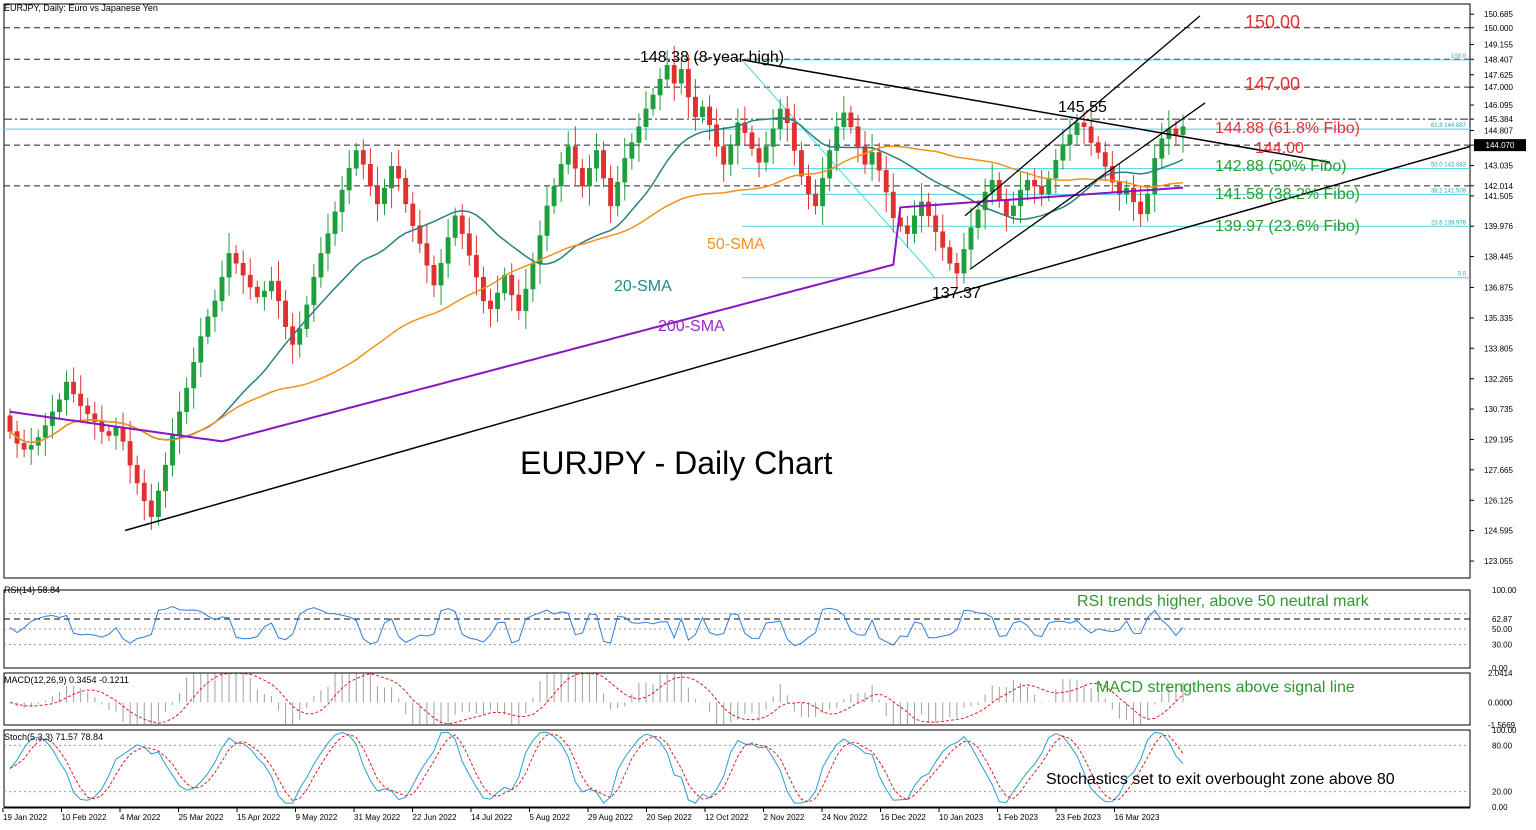 Image resolution: width=1536 pixels, height=830 pixels. What do you see at coordinates (1498, 256) in the screenshot?
I see `price-tick-label: 138.445` at bounding box center [1498, 256].